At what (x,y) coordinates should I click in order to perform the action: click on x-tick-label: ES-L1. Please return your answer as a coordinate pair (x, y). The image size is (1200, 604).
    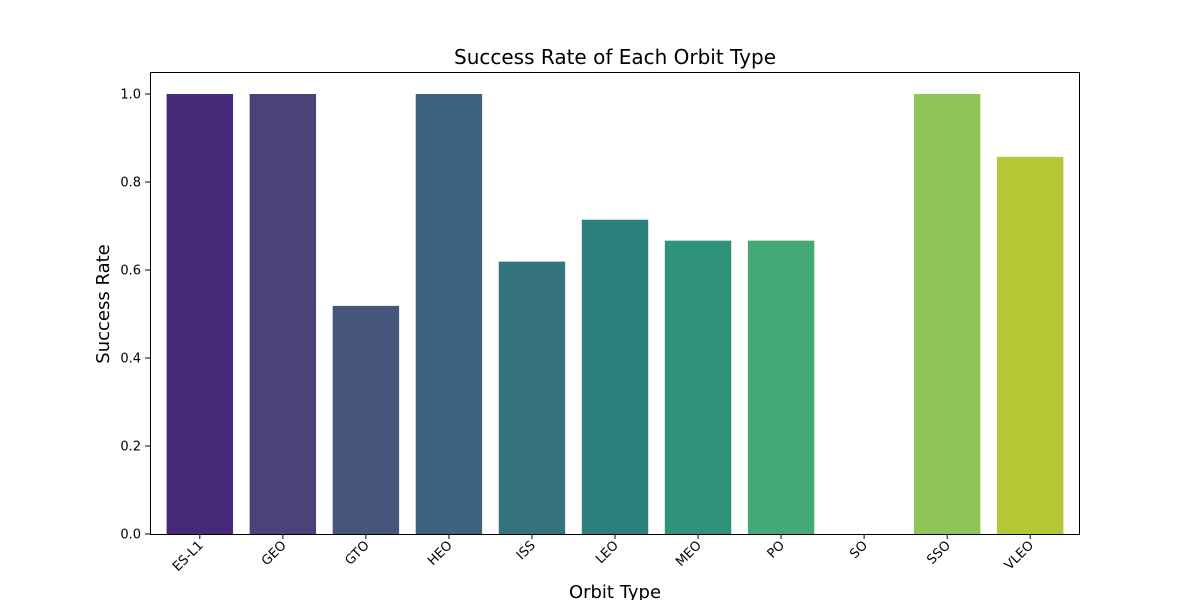
    Looking at the image, I should click on (188, 556).